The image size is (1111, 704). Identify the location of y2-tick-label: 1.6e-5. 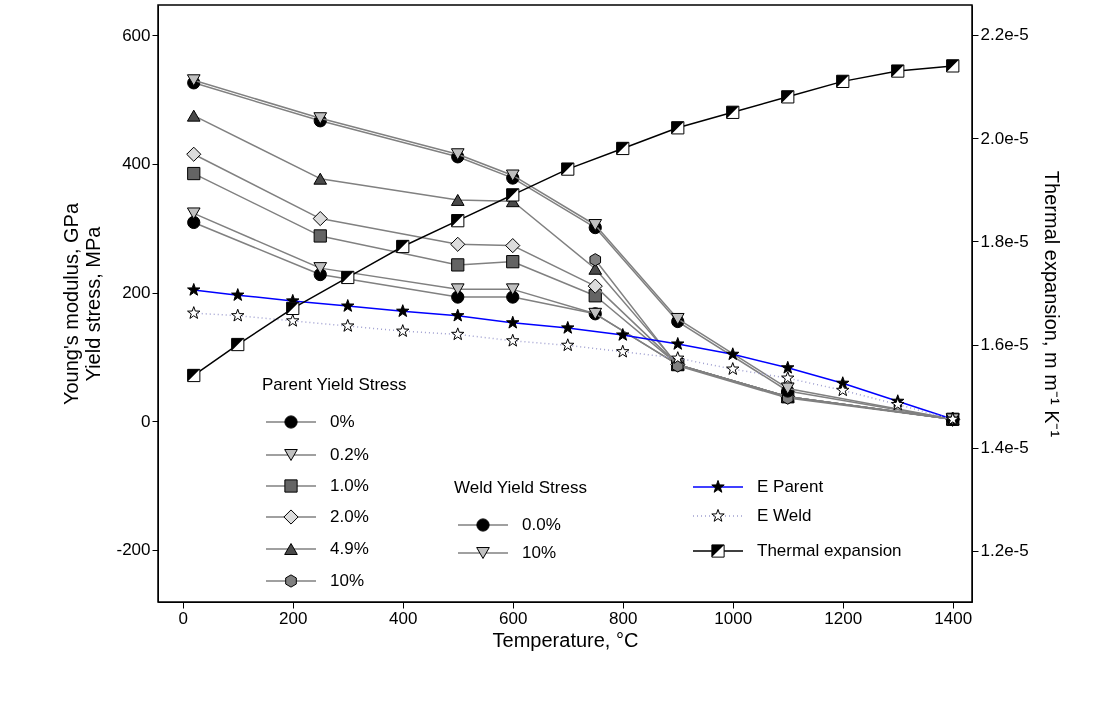
(1004, 345).